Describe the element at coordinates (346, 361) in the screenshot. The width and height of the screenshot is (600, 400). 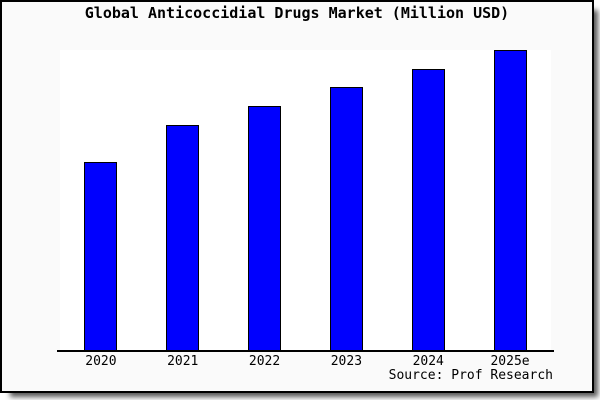
I see `x-tick-label-2023: 2023` at that location.